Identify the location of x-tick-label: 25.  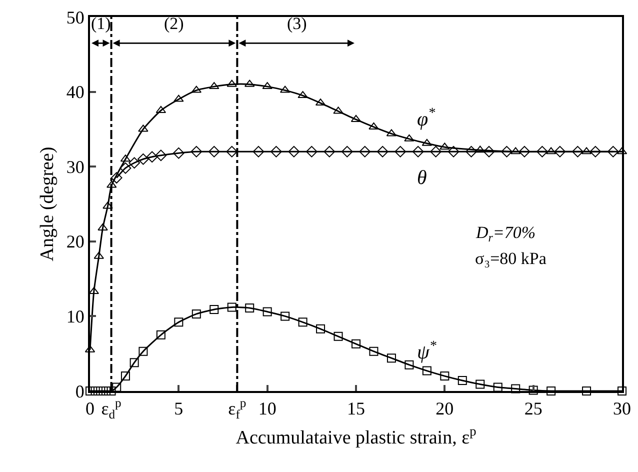
(533, 408).